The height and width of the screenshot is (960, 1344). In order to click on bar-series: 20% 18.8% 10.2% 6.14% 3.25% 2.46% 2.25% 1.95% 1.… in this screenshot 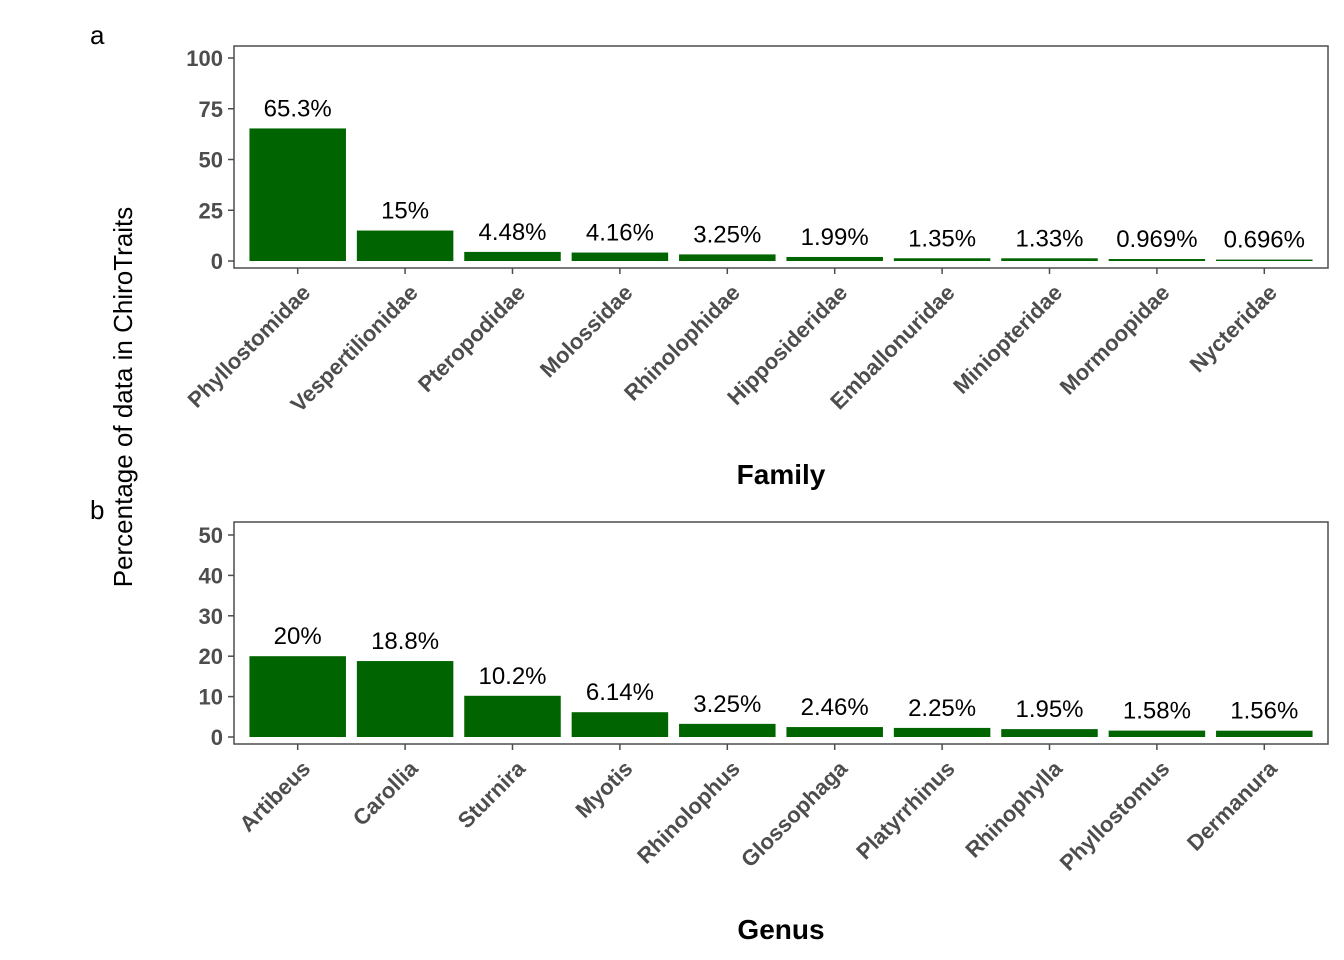, I will do `click(781, 680)`.